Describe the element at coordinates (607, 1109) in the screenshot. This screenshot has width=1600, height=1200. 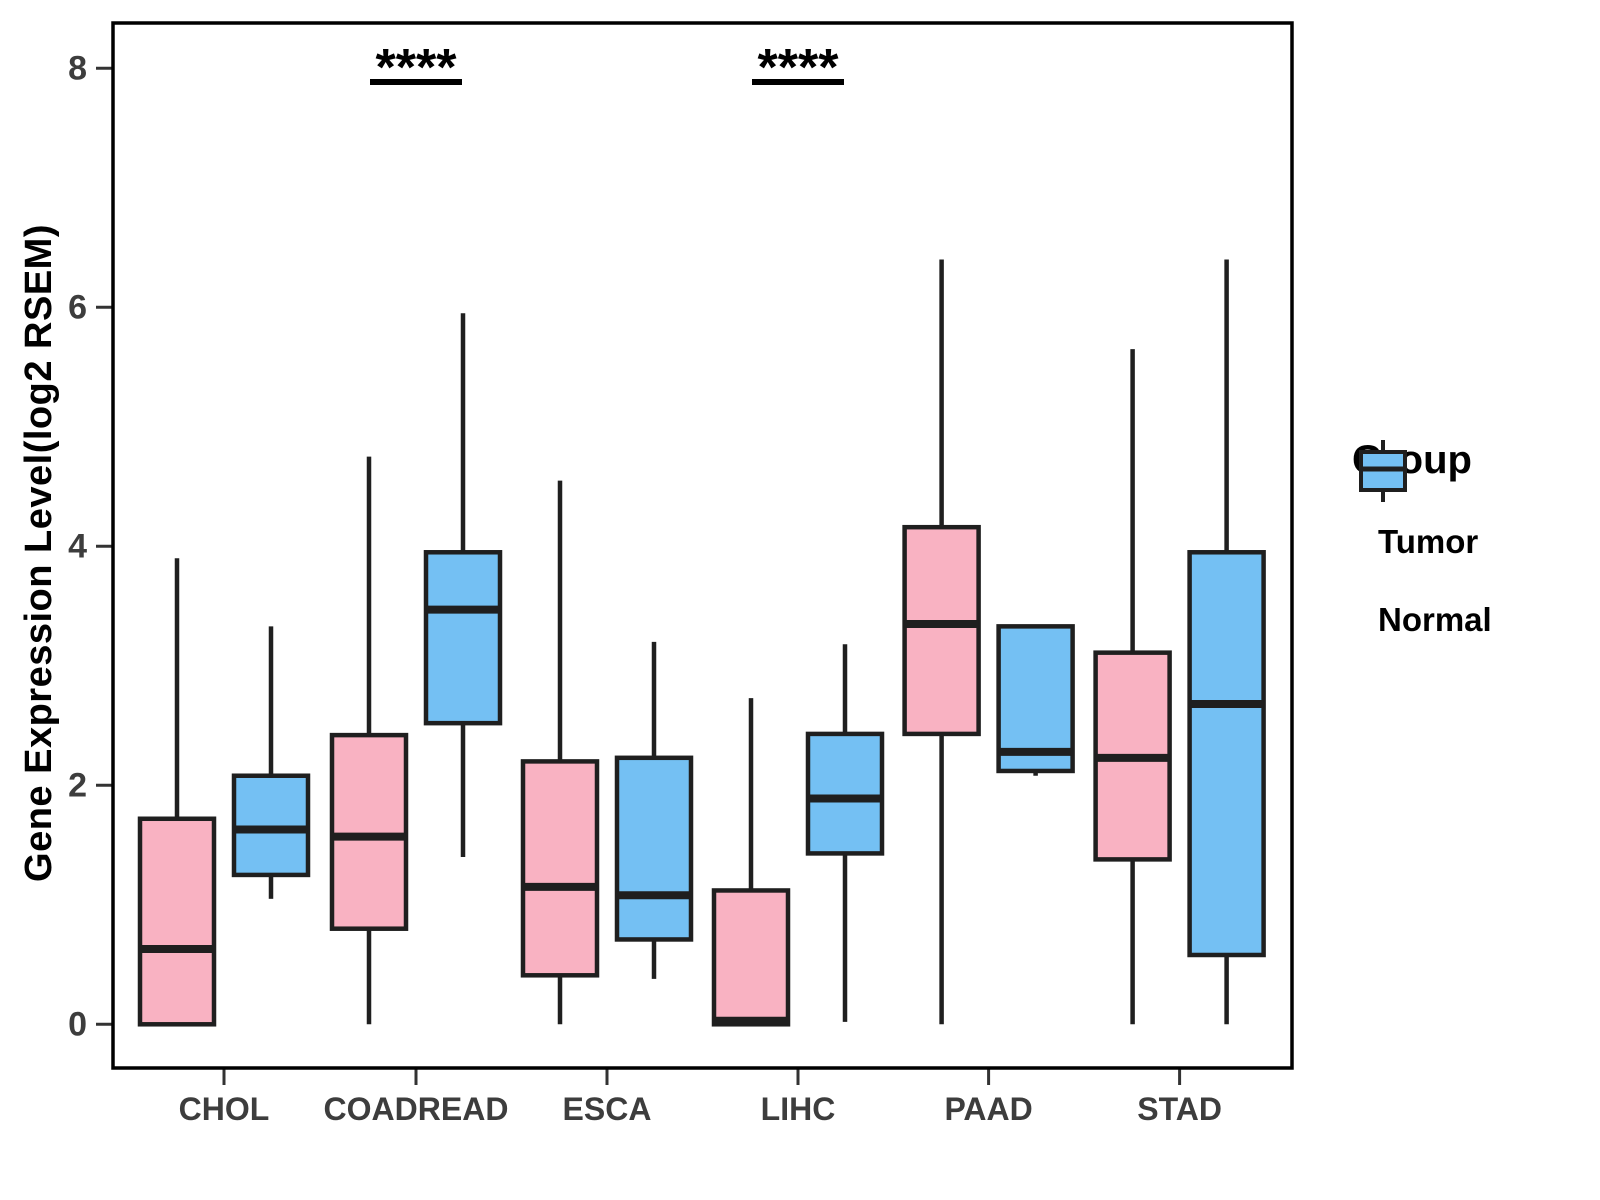
I see `x-tick-label: ESCA` at that location.